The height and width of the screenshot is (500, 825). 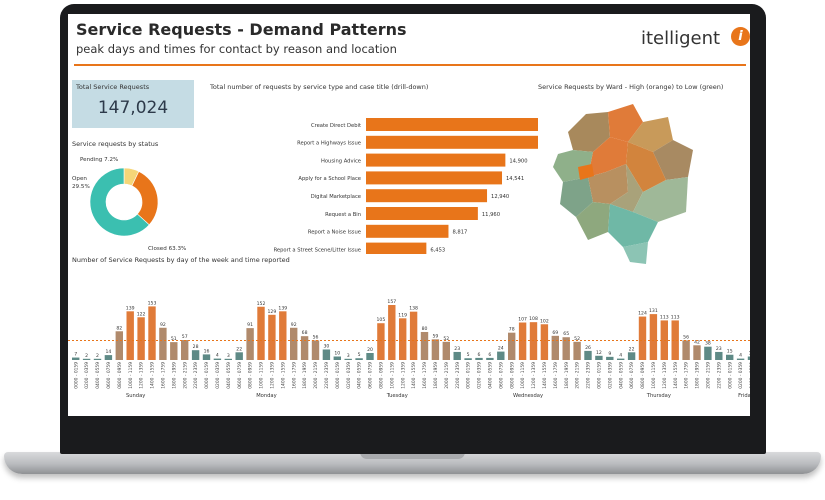 I want to click on time-slot-label: 0600 - 0759, so click(x=371, y=375).